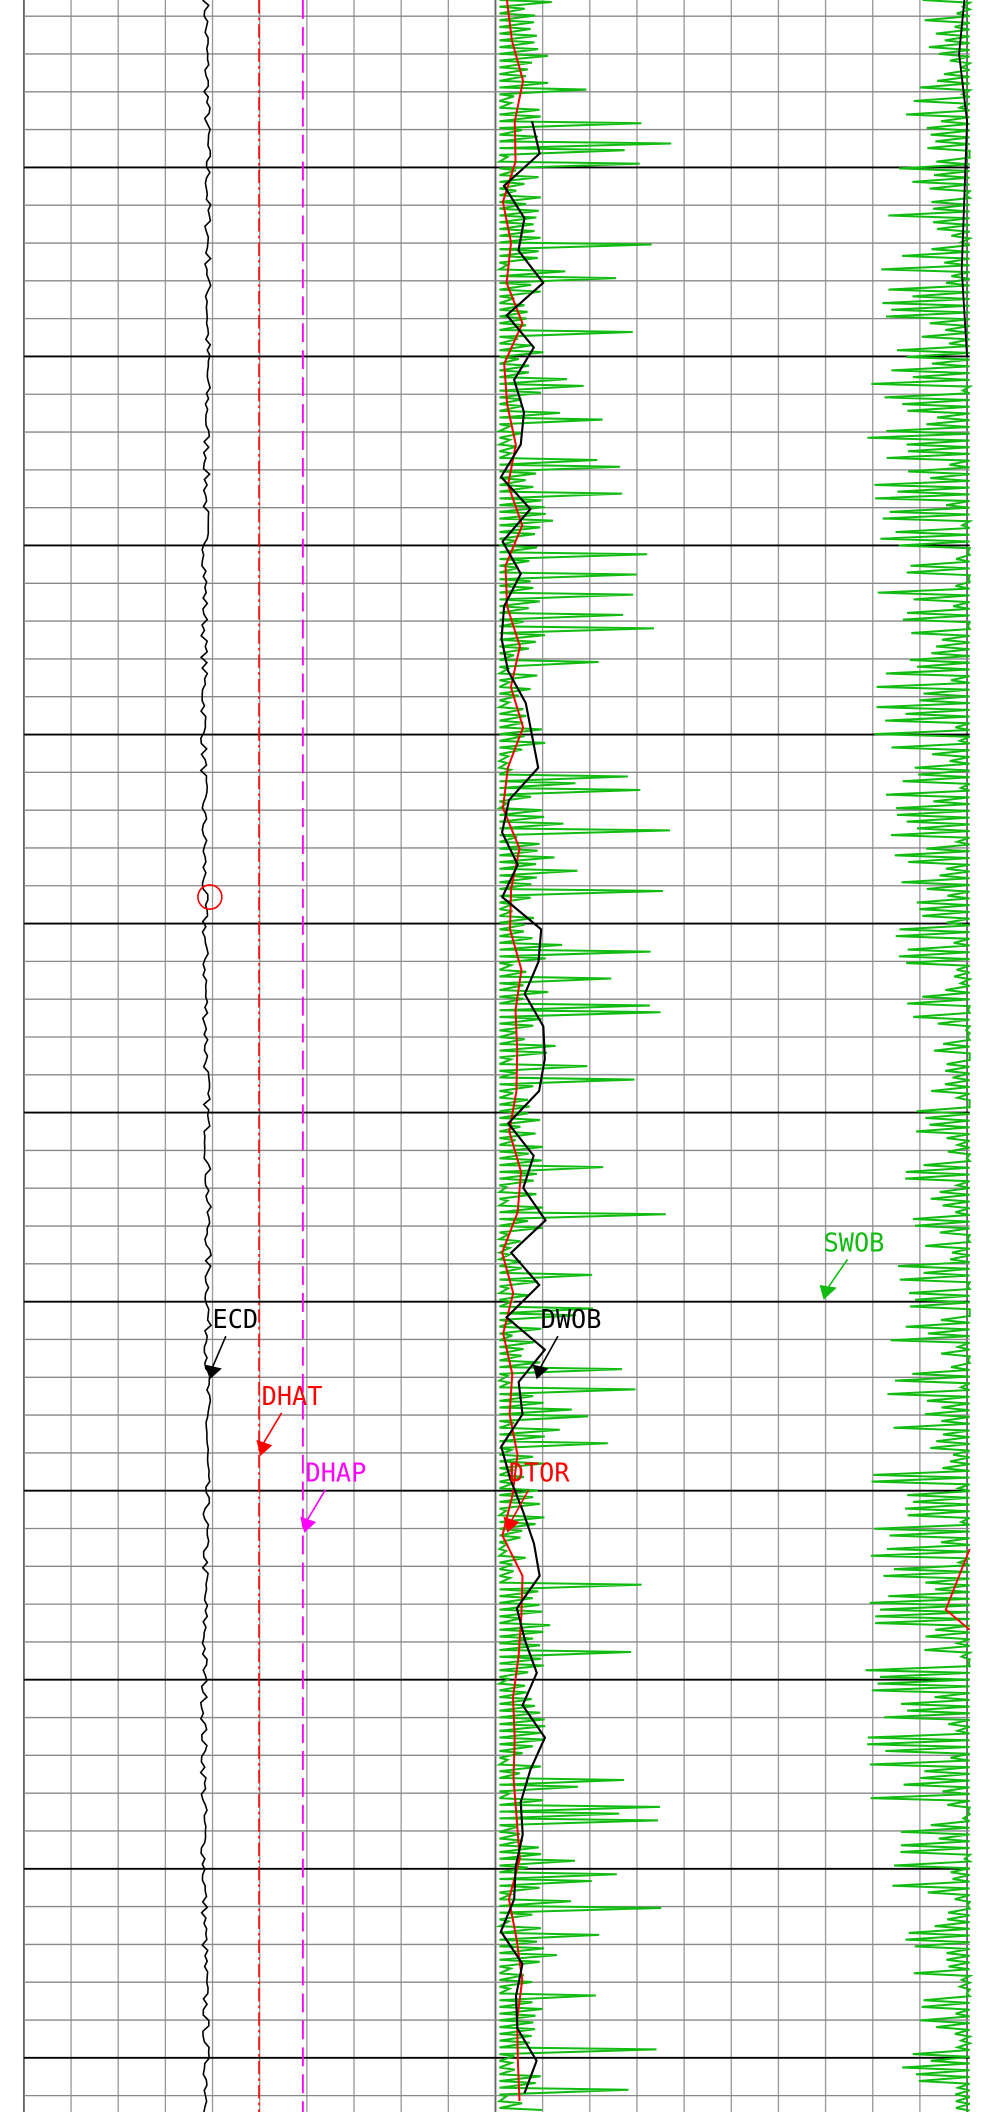  Describe the element at coordinates (336, 1472) in the screenshot. I see `label-dhap: DHAP` at that location.